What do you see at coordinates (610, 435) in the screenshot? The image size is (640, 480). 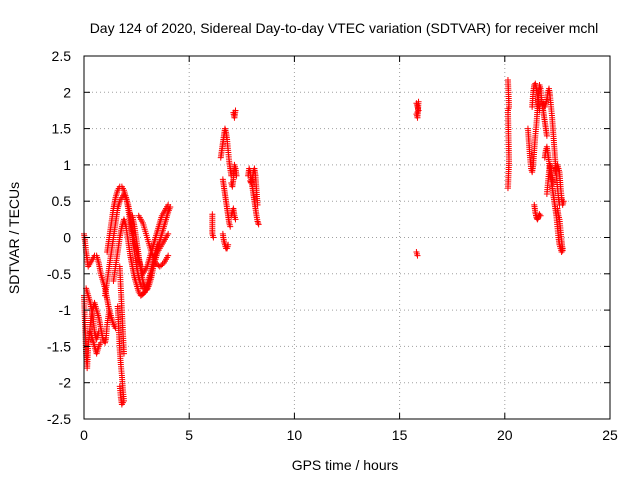 I see `x-tick-label: 25` at bounding box center [610, 435].